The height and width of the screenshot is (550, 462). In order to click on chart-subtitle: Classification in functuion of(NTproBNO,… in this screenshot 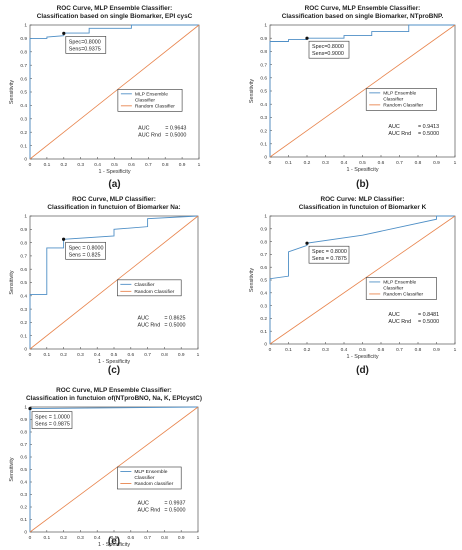, I will do `click(114, 398)`.